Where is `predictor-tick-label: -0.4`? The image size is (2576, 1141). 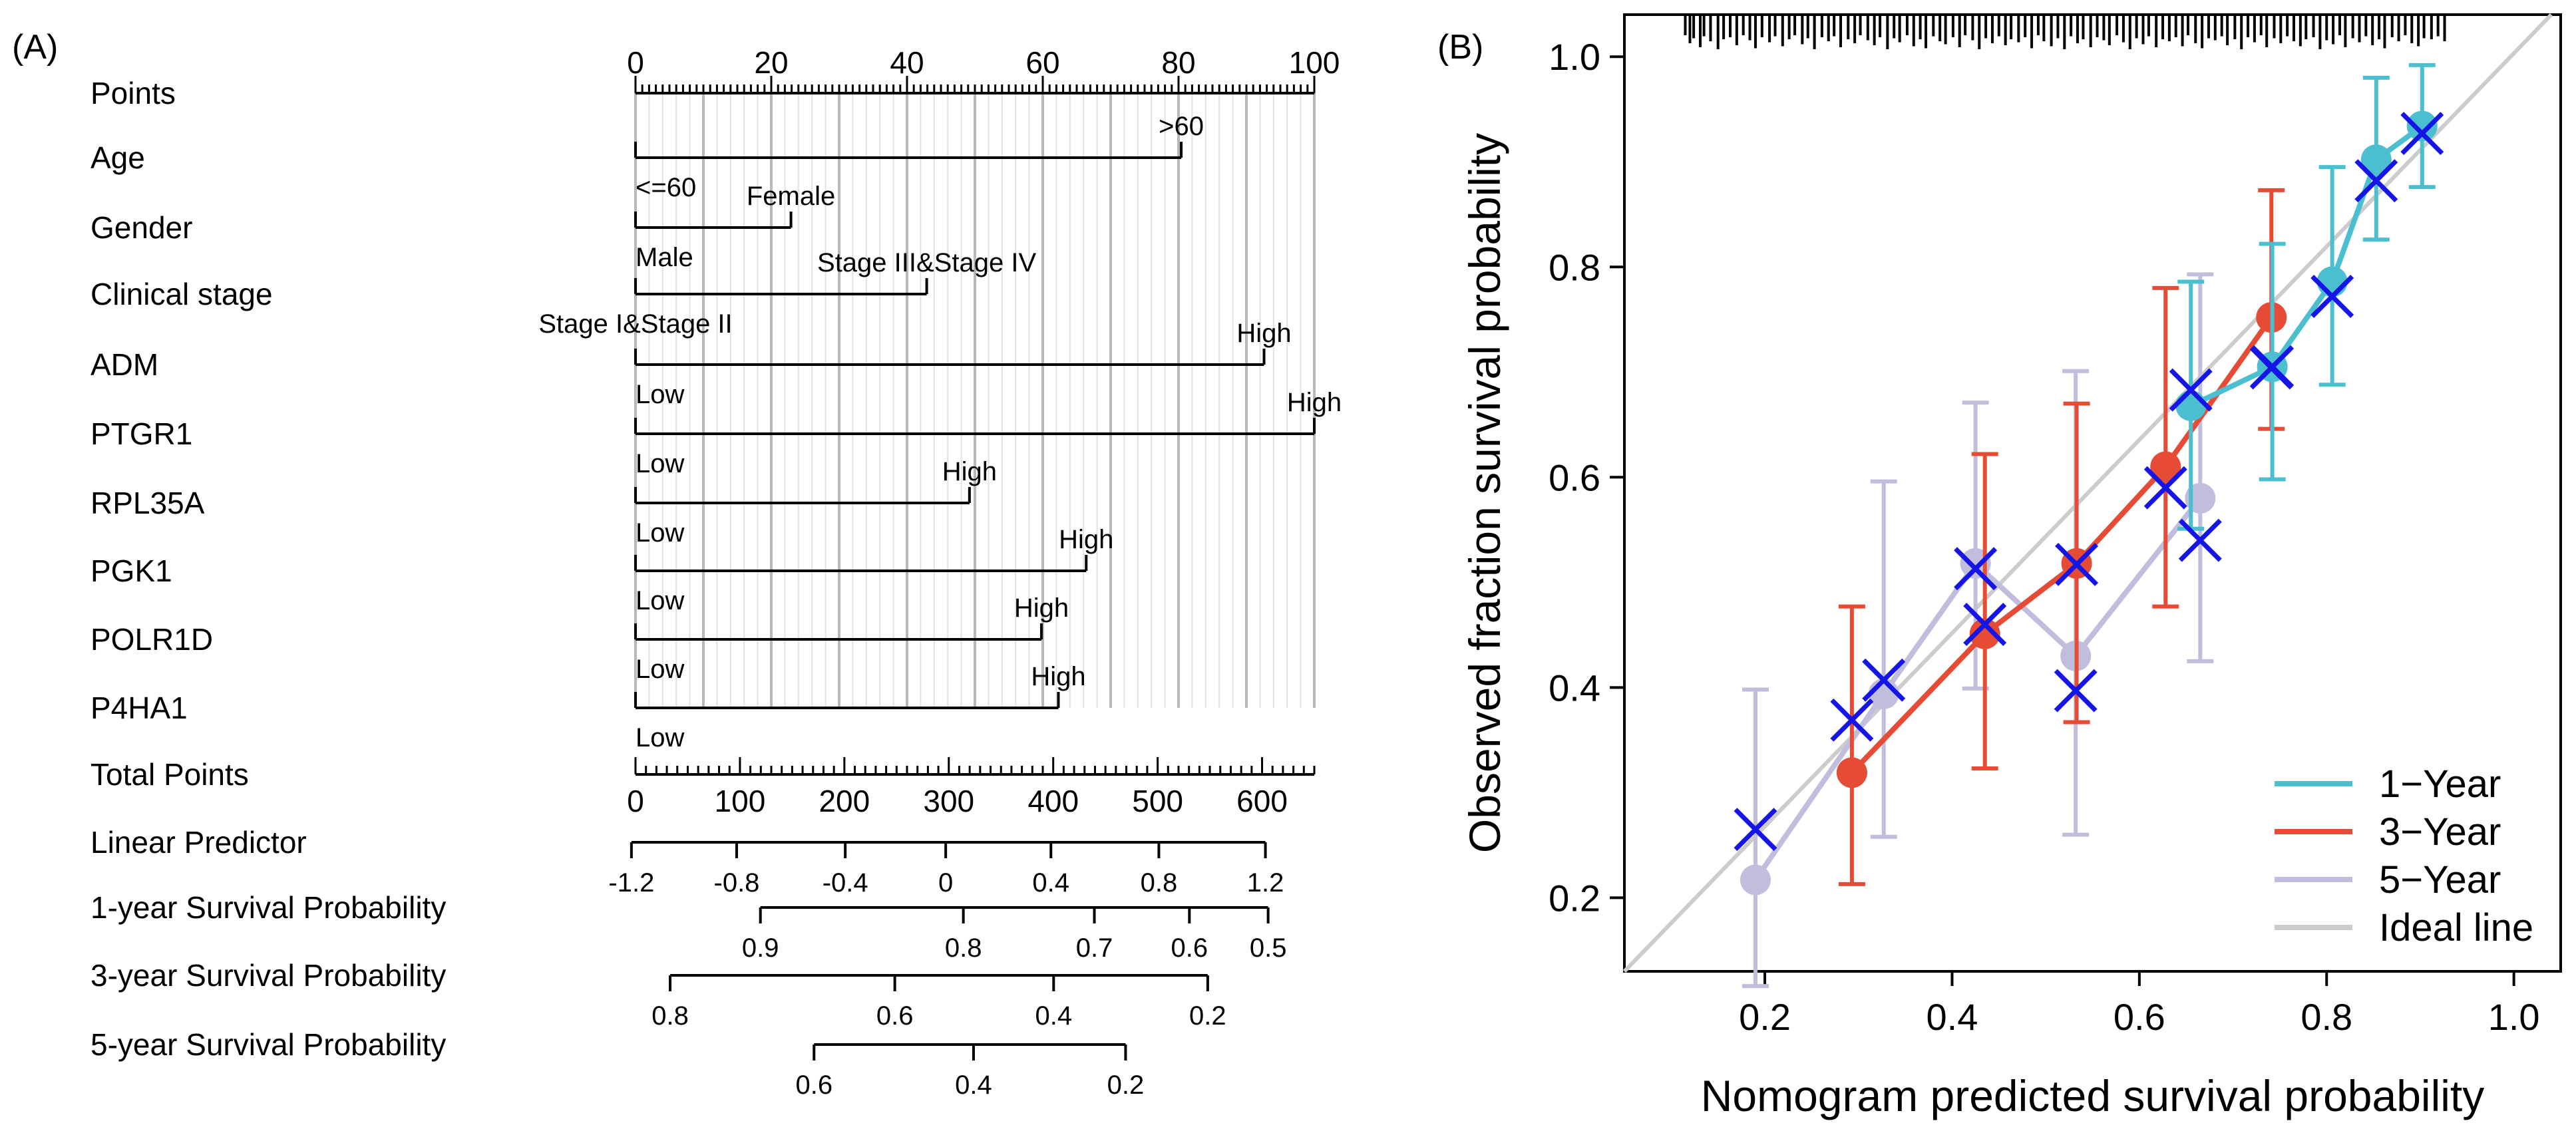 predictor-tick-label: -0.4 is located at coordinates (846, 882).